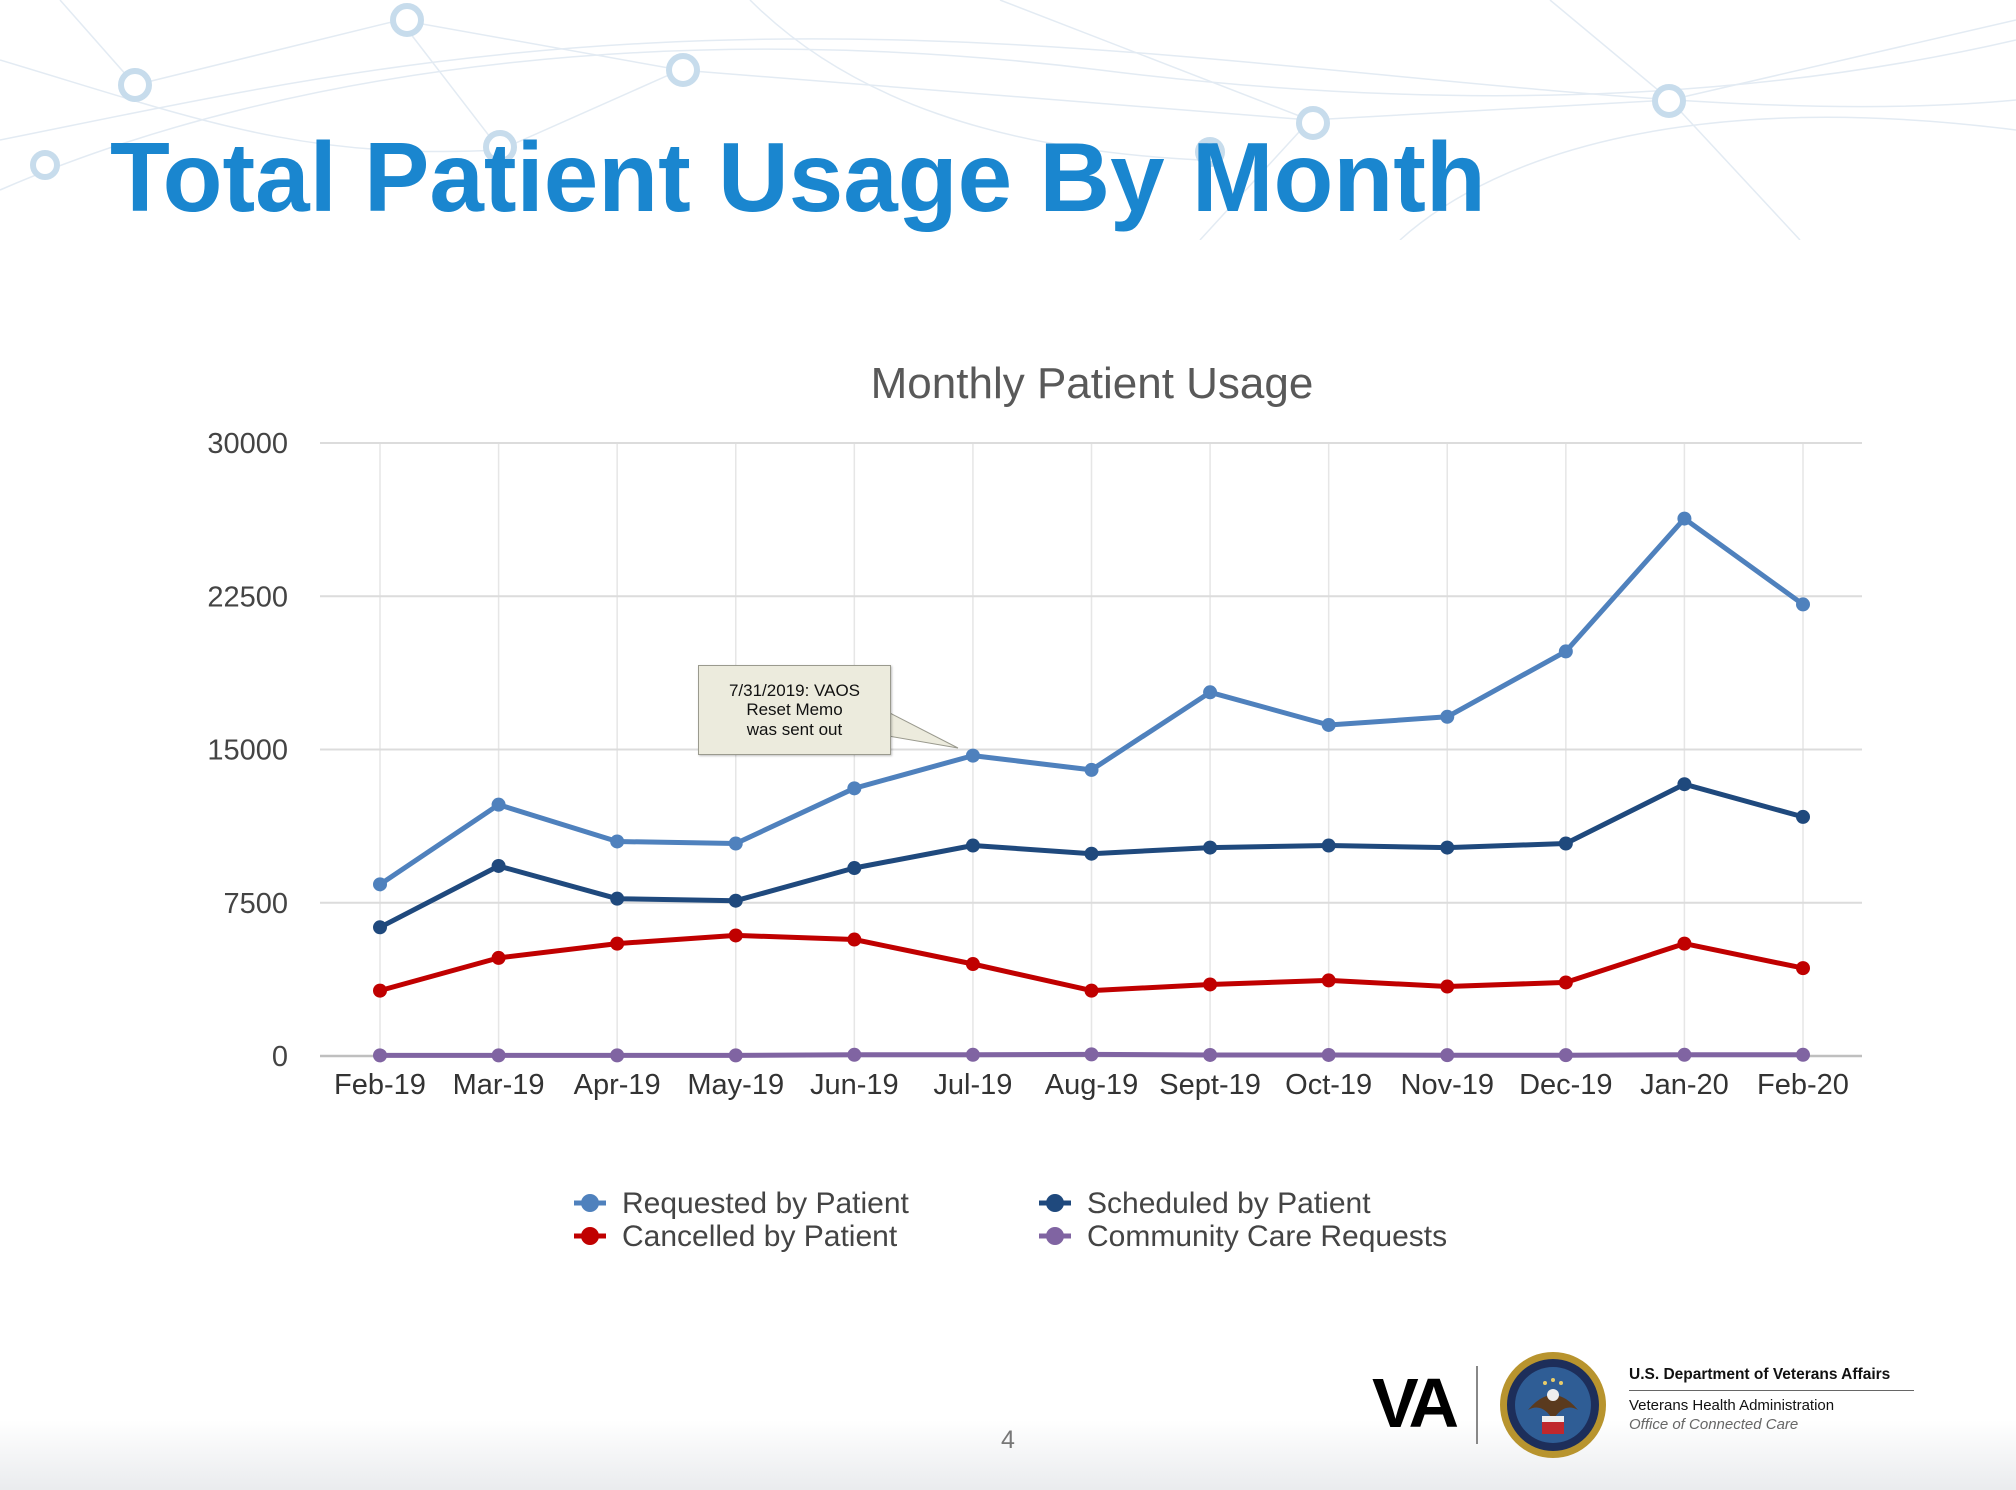 The width and height of the screenshot is (2016, 1490). What do you see at coordinates (1803, 1085) in the screenshot?
I see `x-tick-label: Feb-20` at bounding box center [1803, 1085].